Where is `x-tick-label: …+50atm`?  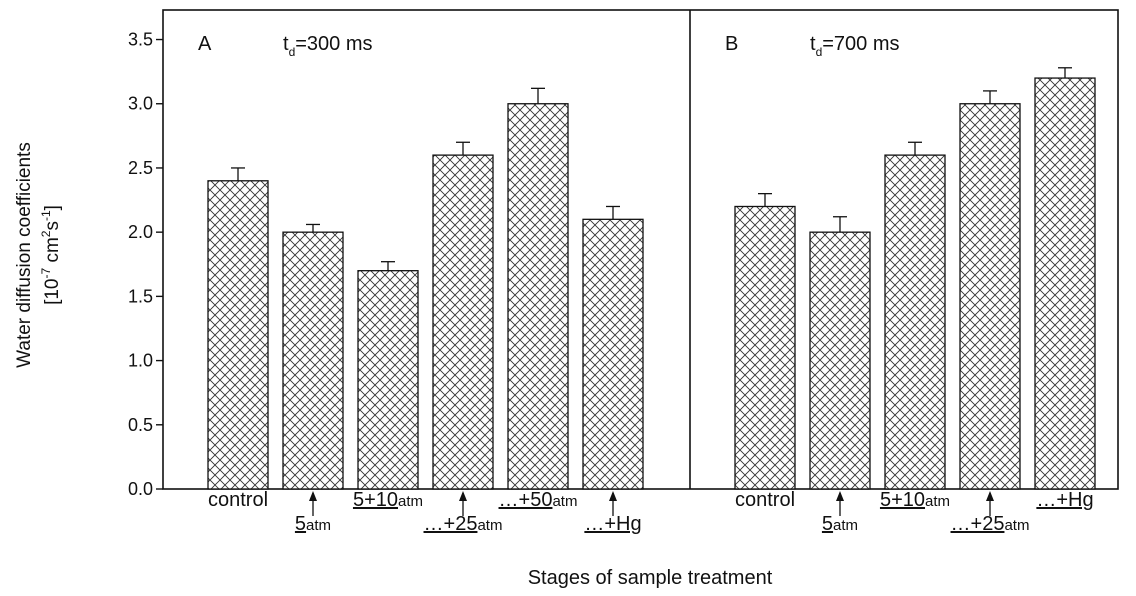
x-tick-label: …+50atm is located at coordinates (538, 500).